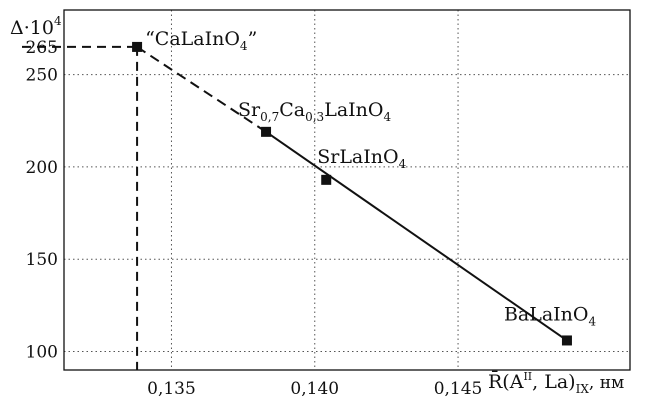 Image resolution: width=651 pixels, height=409 pixels. What do you see at coordinates (458, 389) in the screenshot?
I see `x-tick-label: 0,145` at bounding box center [458, 389].